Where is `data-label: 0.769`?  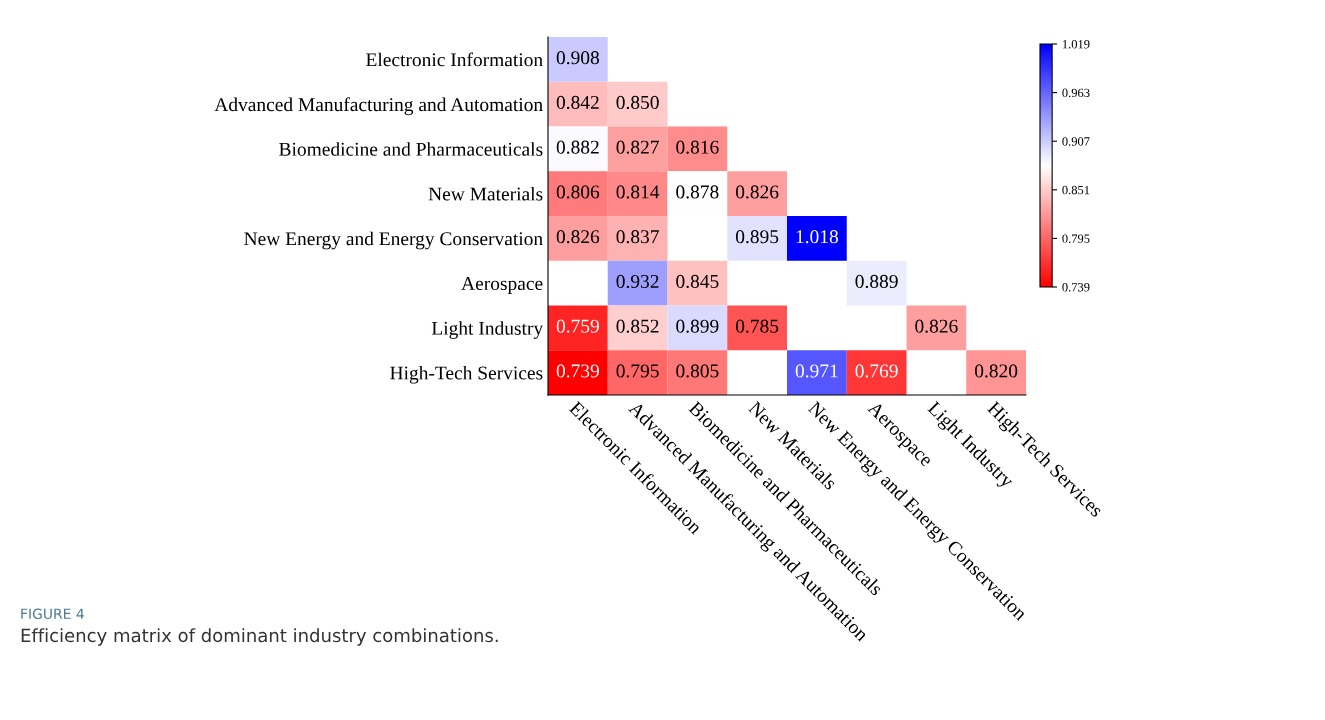 data-label: 0.769 is located at coordinates (876, 371).